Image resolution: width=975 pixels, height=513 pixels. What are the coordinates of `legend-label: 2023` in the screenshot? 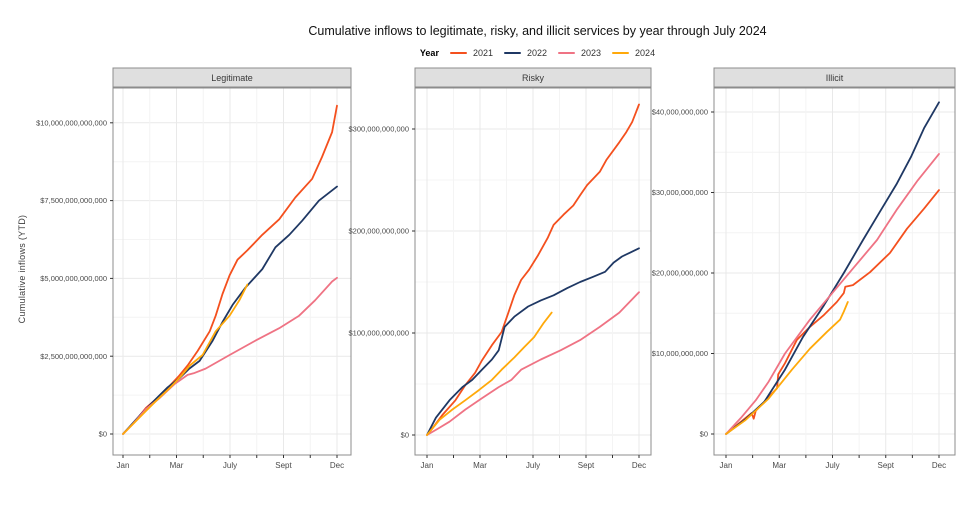 It's located at (591, 53).